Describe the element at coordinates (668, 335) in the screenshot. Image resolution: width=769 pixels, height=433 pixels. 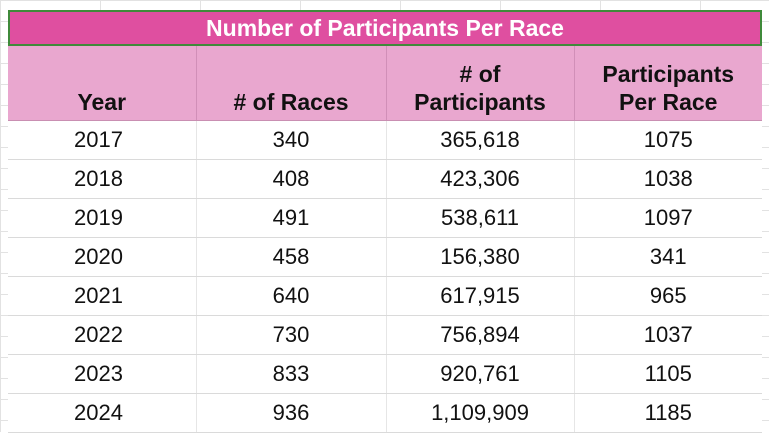
I see `per-race-cell: 1037` at that location.